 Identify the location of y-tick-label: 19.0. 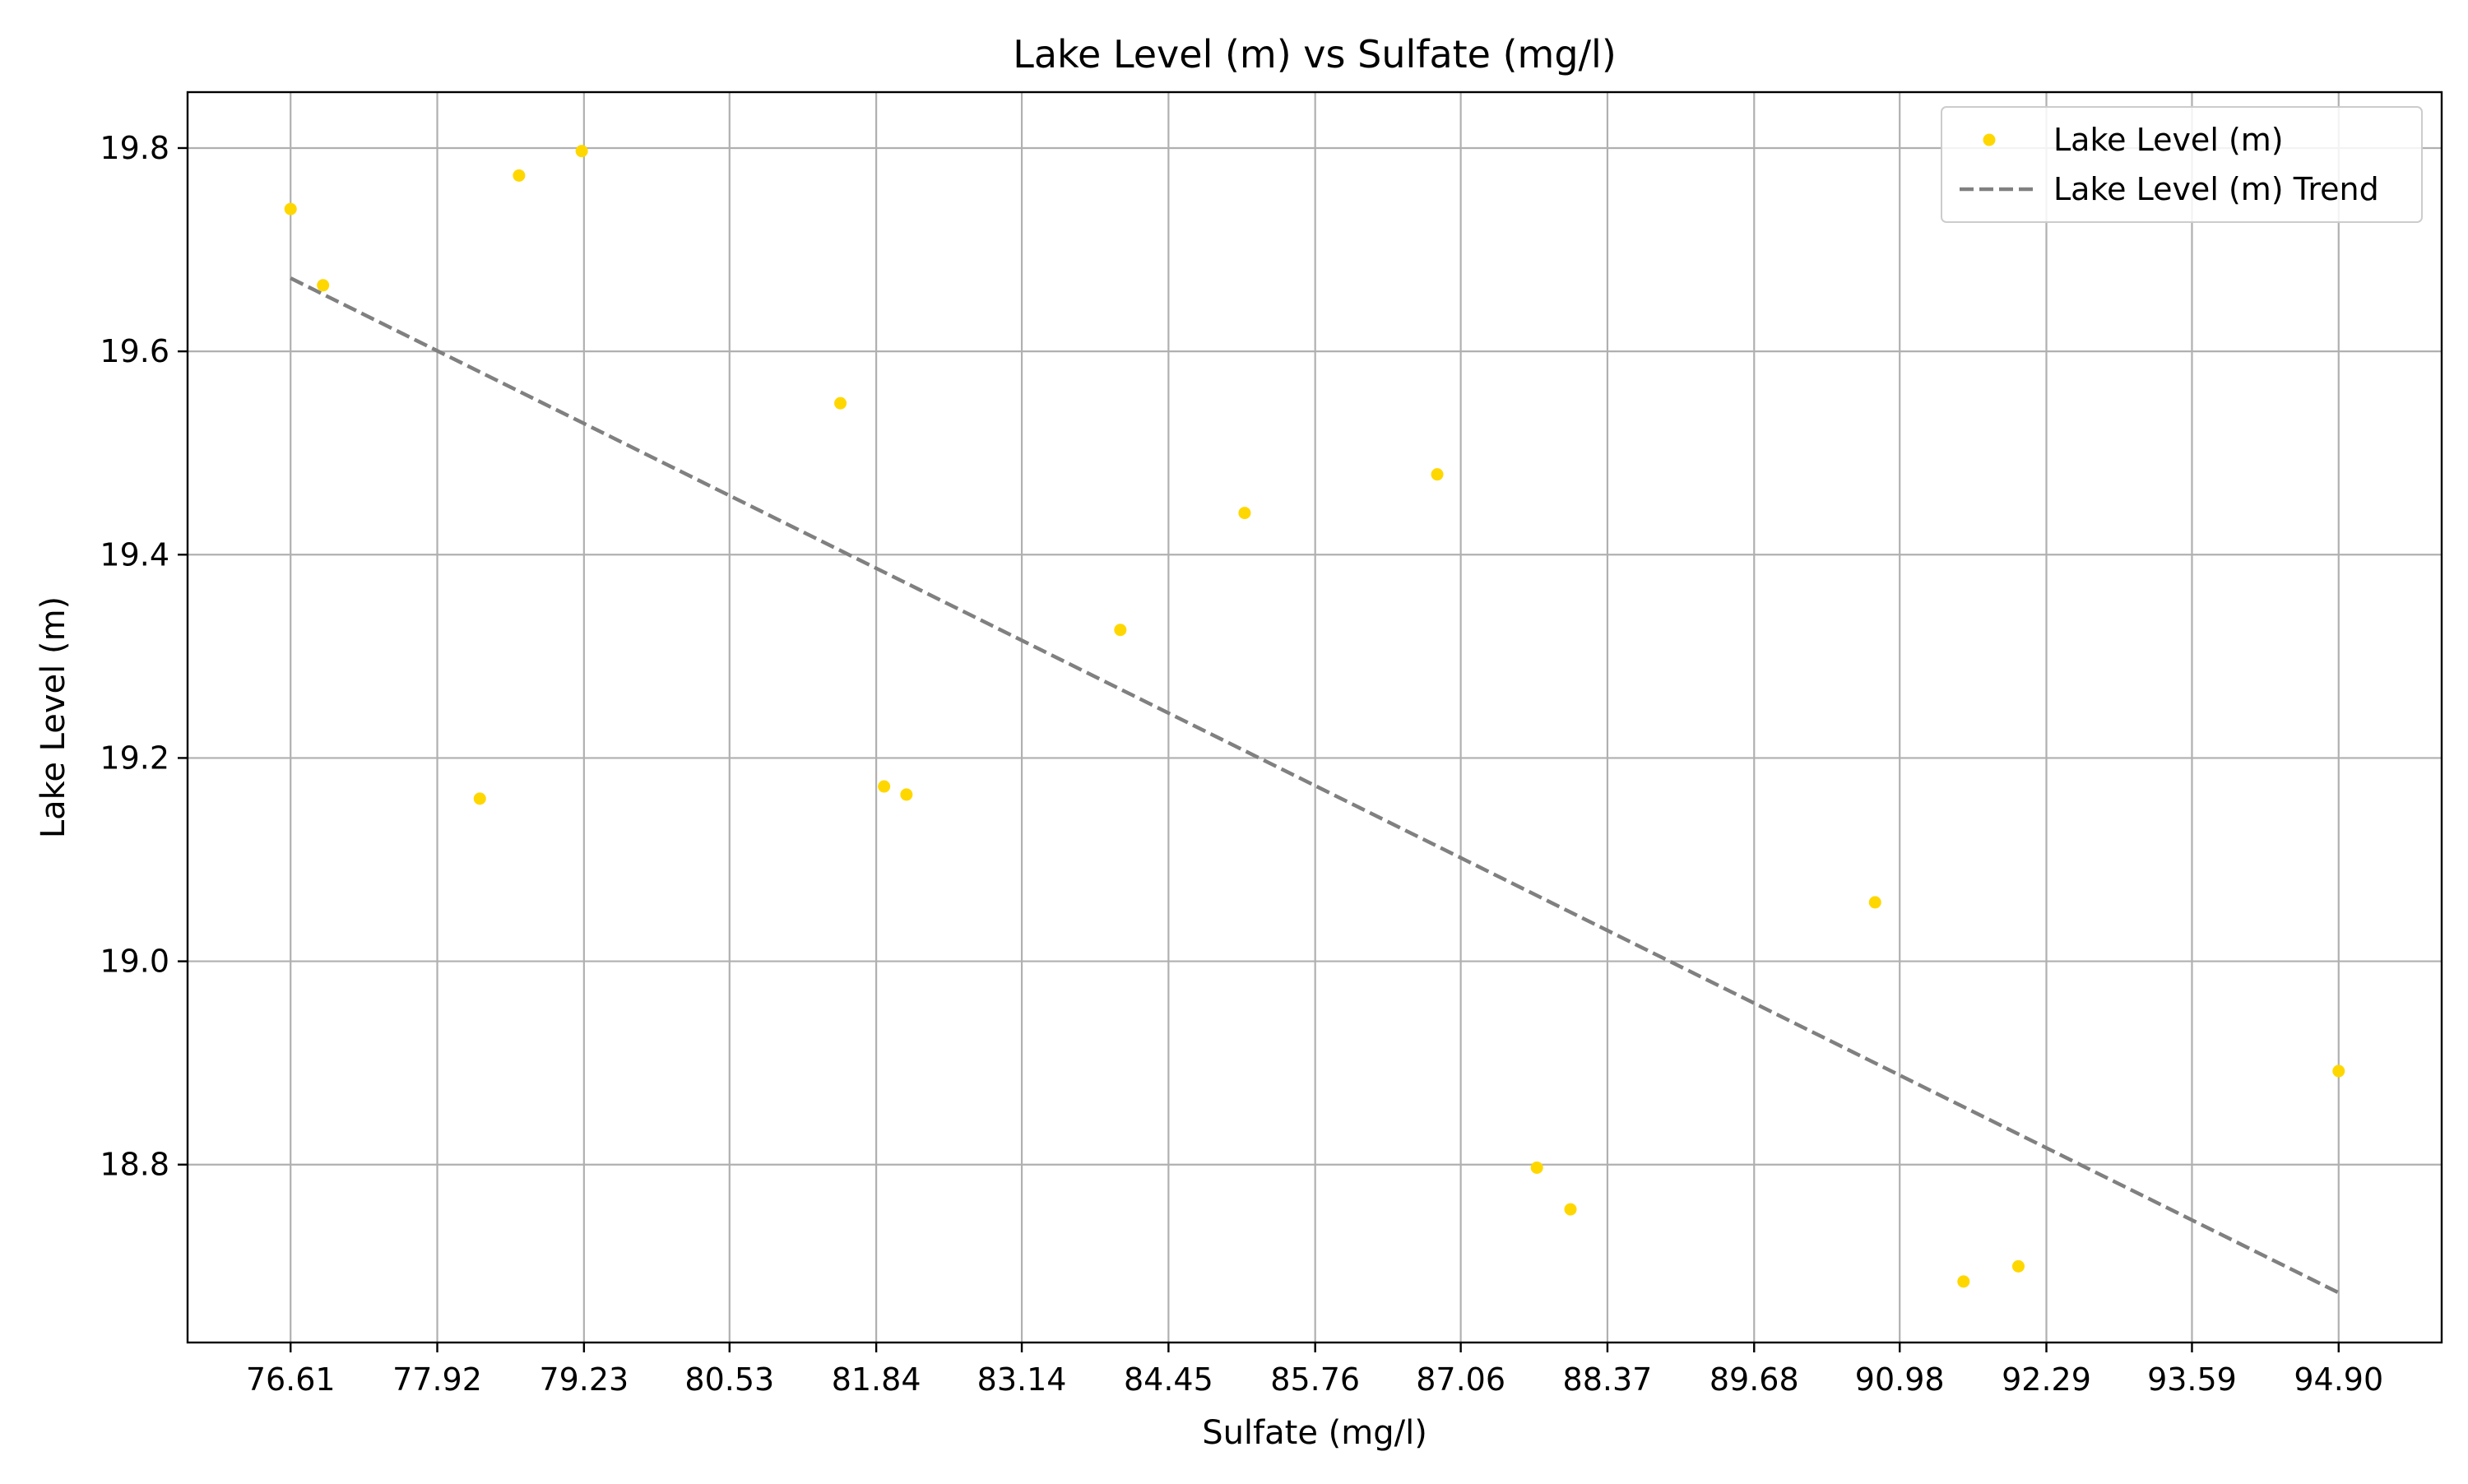
(134, 962).